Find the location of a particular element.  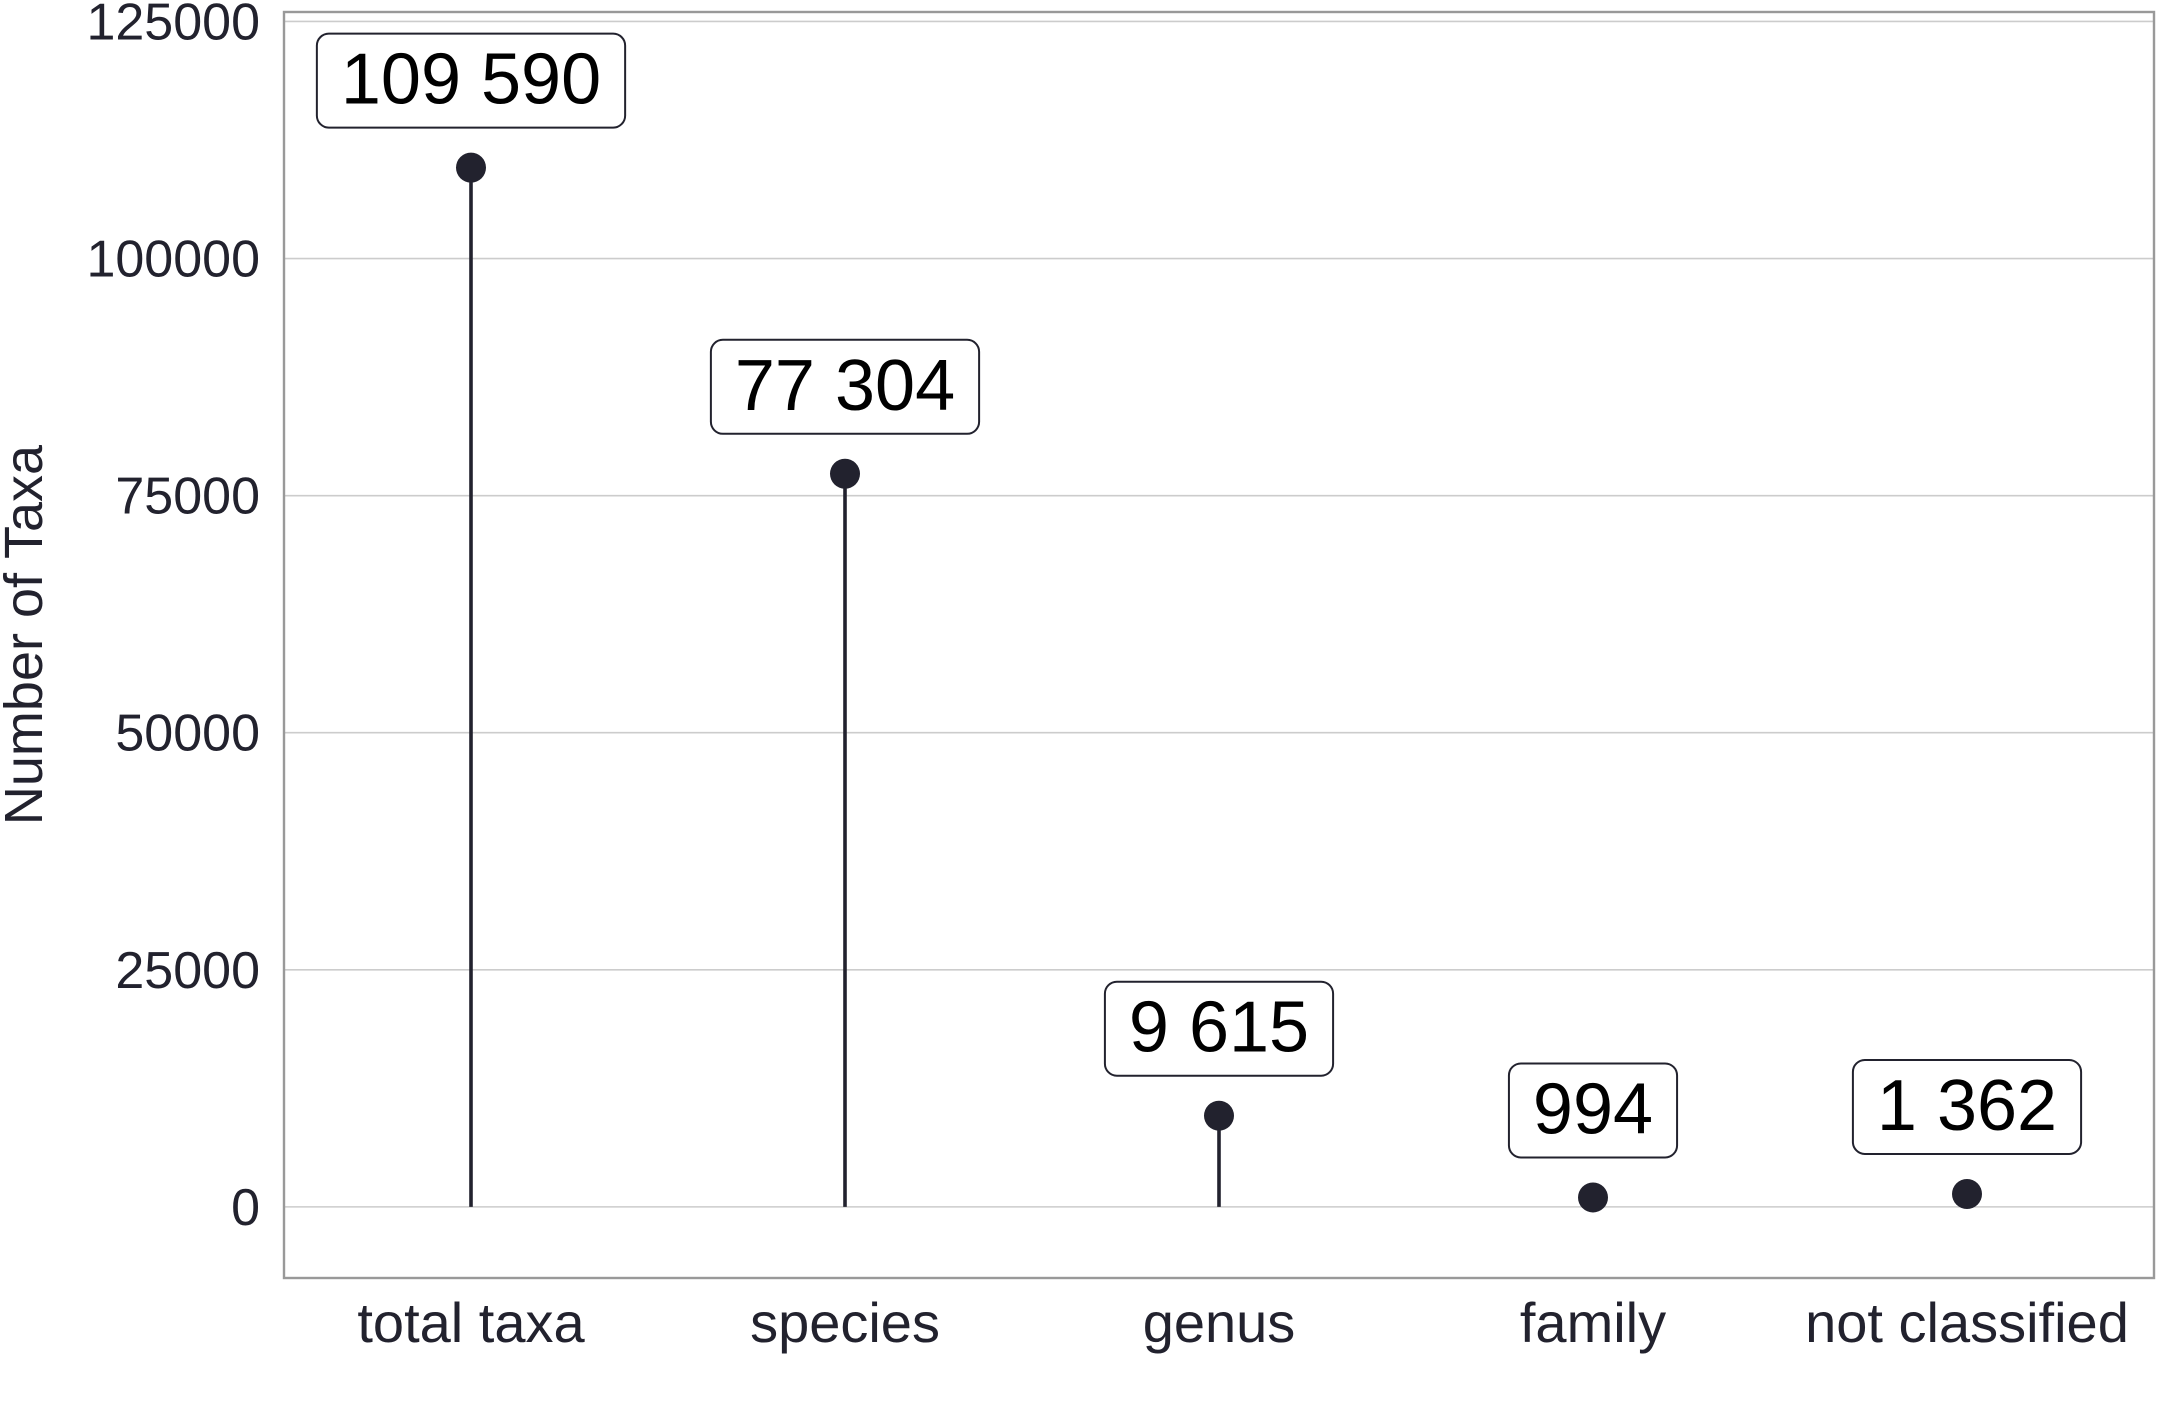

value-label-text: 109 590 is located at coordinates (471, 80).